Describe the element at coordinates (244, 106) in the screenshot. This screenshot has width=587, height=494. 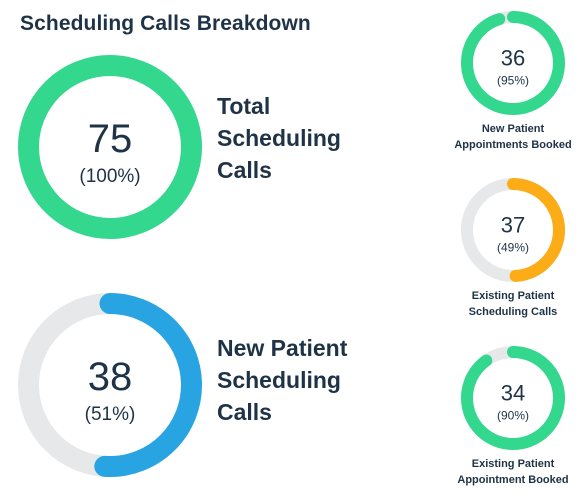
I see `label-line: Total` at that location.